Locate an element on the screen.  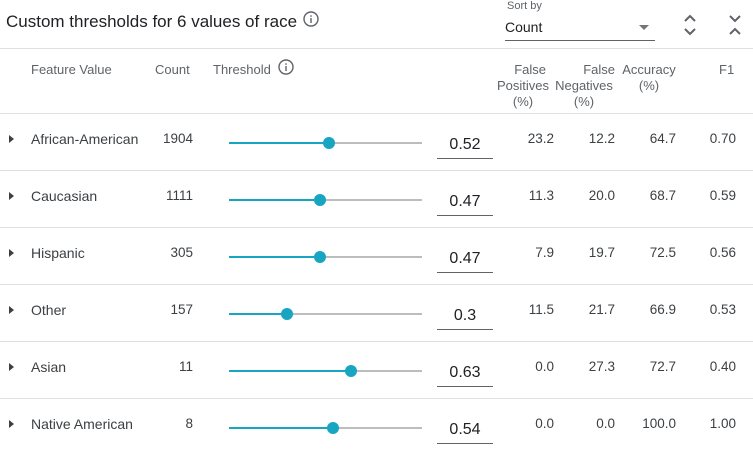
threshold-input: 0.54 is located at coordinates (465, 429).